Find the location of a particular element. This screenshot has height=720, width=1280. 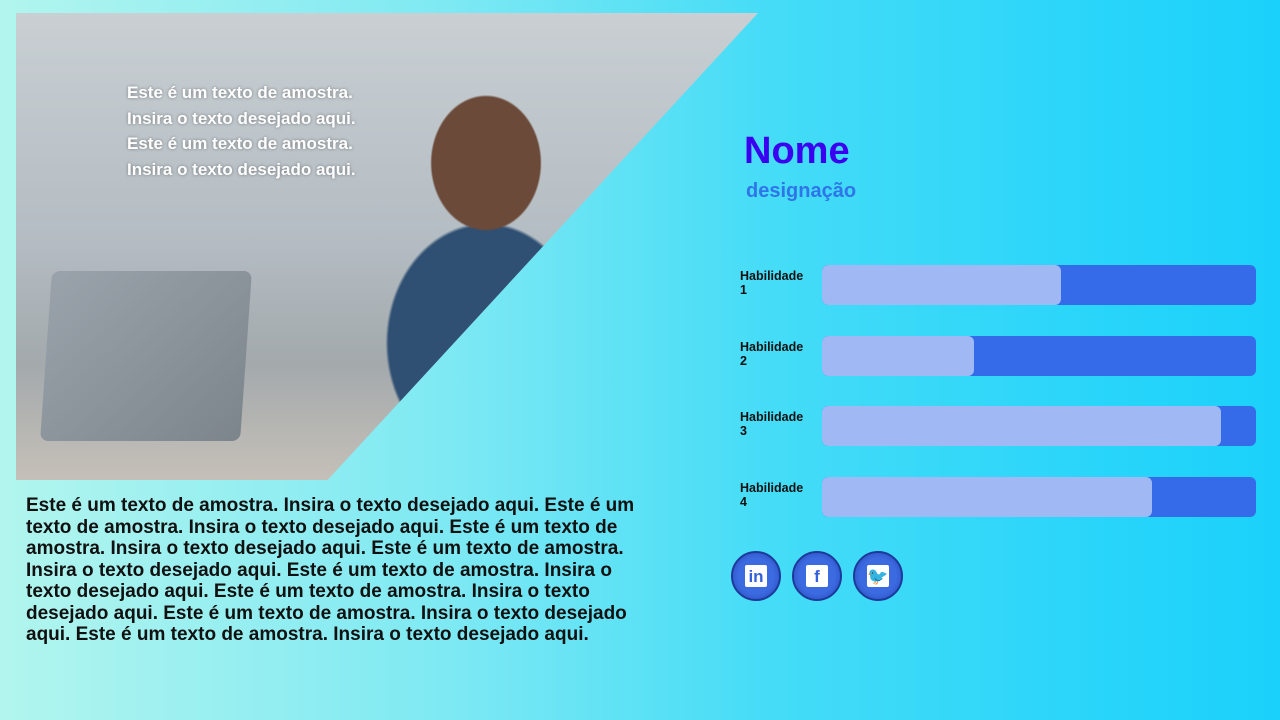

laptop-image is located at coordinates (146, 356).